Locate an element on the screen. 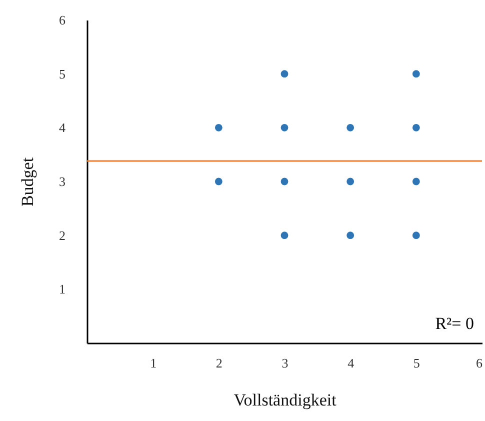 The height and width of the screenshot is (421, 485). x-tick-label: 5 is located at coordinates (416, 363).